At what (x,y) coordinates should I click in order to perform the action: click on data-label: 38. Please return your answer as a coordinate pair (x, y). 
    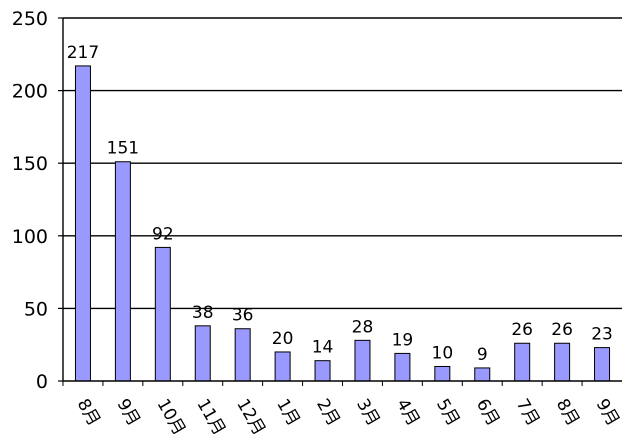
    Looking at the image, I should click on (203, 313).